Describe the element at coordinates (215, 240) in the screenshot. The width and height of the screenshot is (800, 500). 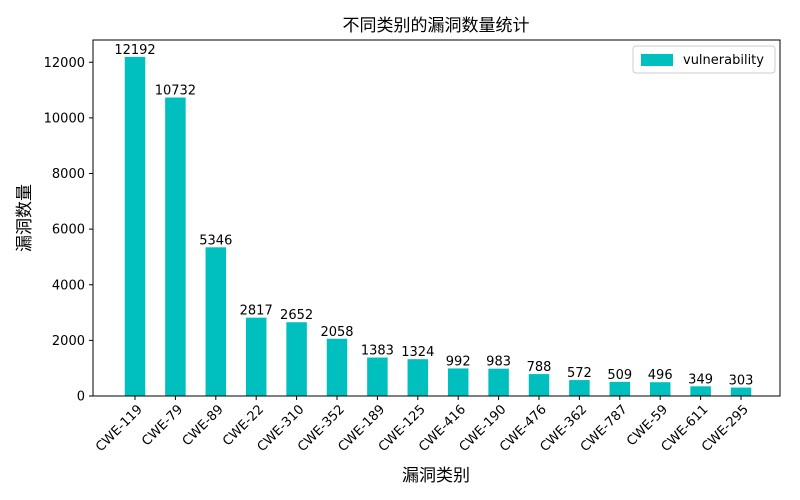
I see `data-label: 5346` at that location.